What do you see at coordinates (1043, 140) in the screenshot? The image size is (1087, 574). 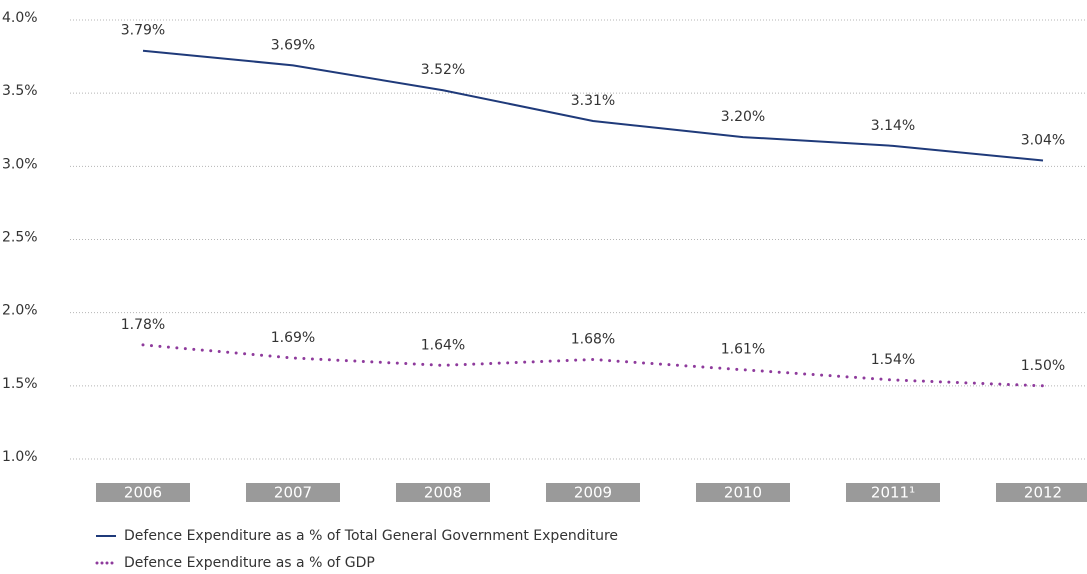 I see `data-label: 3.04%` at bounding box center [1043, 140].